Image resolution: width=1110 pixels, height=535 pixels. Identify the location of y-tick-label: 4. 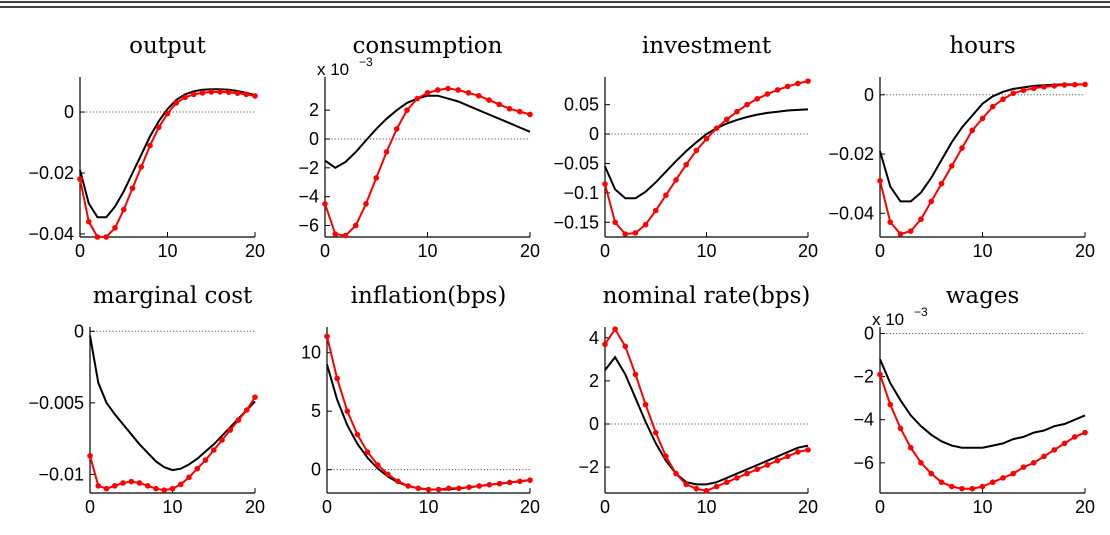
(594, 338).